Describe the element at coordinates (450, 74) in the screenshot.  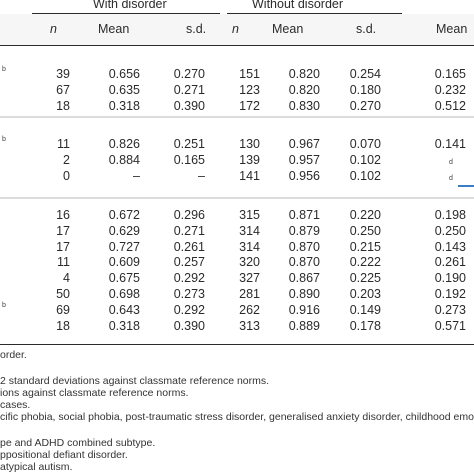
I see `cell-mean-diff: 0.165` at that location.